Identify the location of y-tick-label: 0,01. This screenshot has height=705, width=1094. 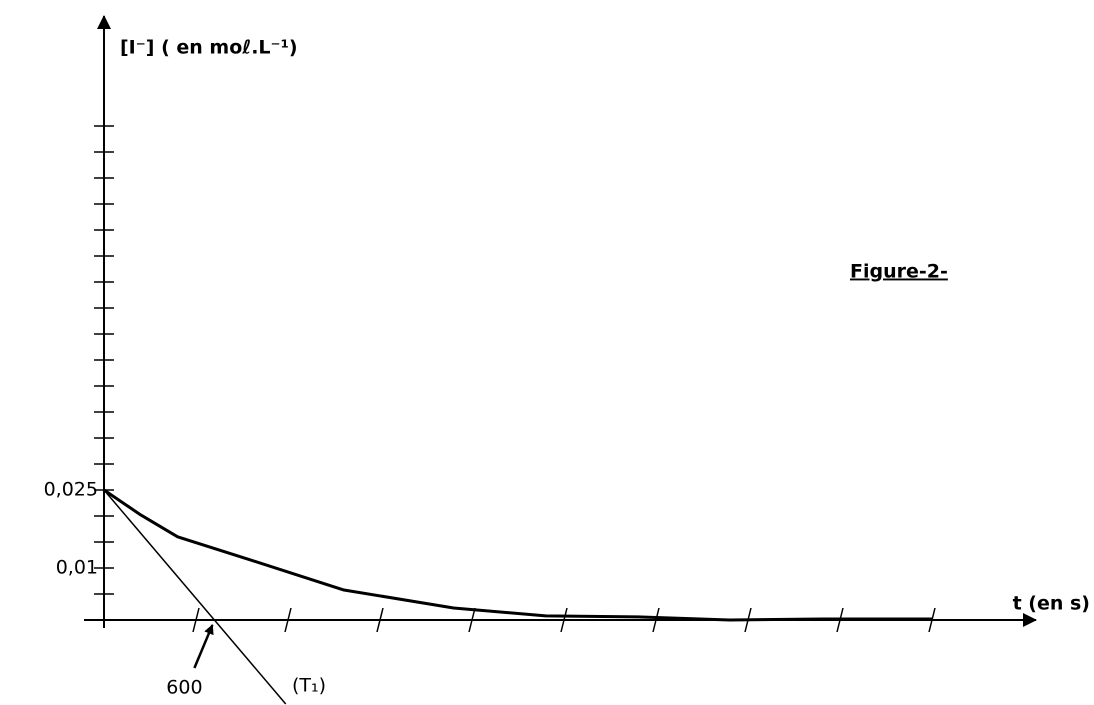
(77, 568).